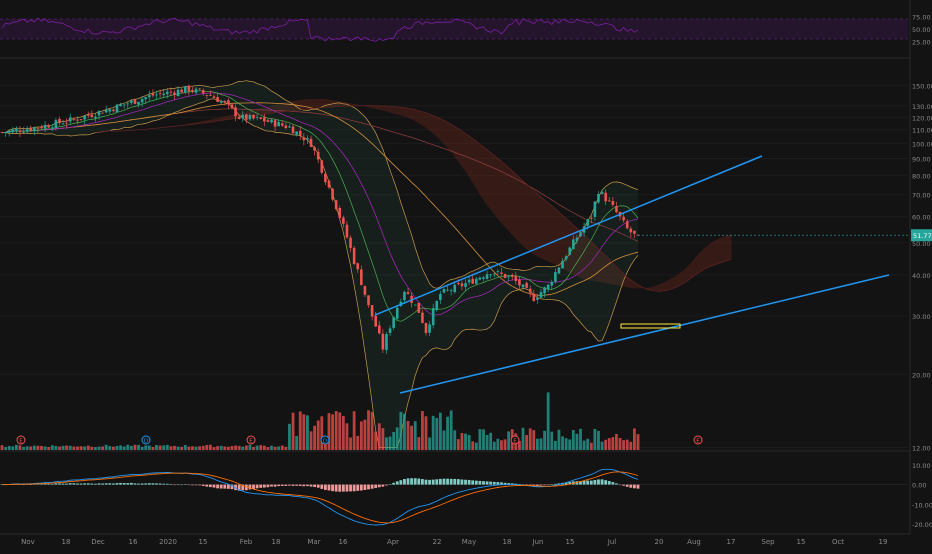 The image size is (932, 554). What do you see at coordinates (650, 326) in the screenshot?
I see `highlight-box` at bounding box center [650, 326].